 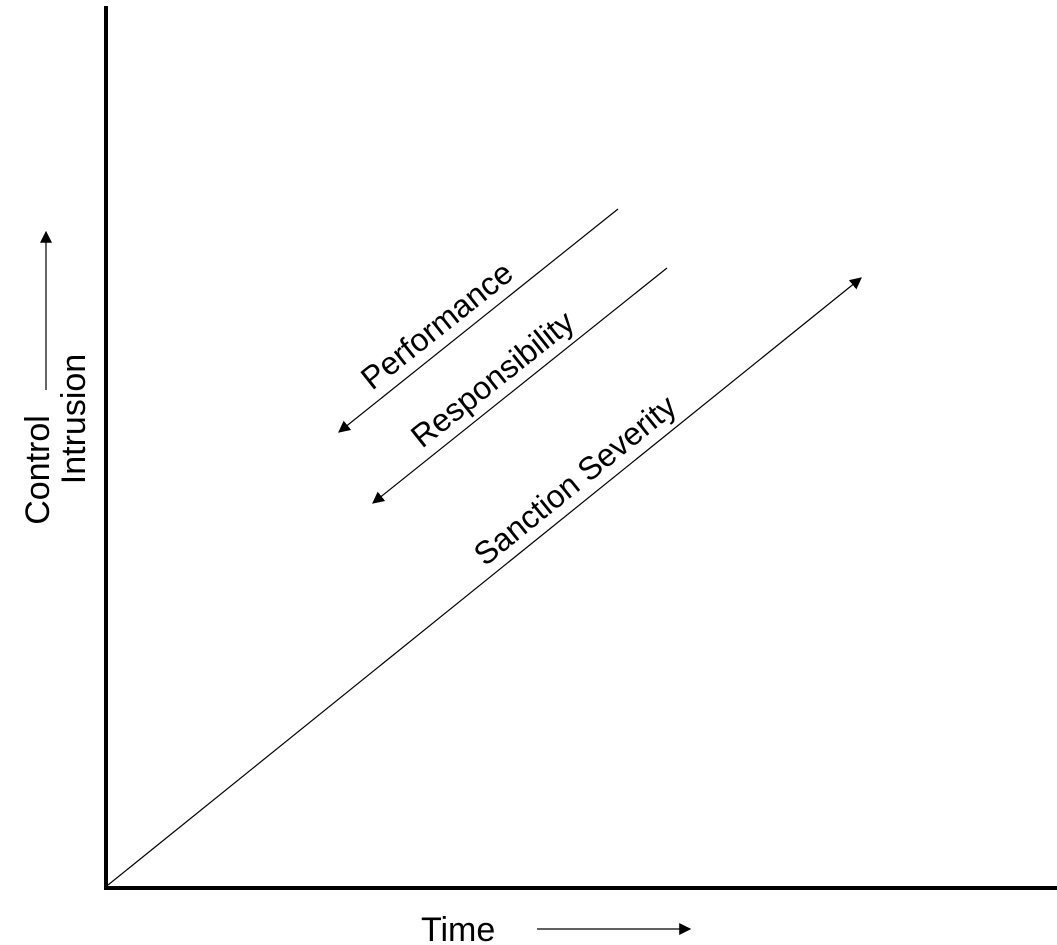 I want to click on responsibility-arrow, so click(x=520, y=385).